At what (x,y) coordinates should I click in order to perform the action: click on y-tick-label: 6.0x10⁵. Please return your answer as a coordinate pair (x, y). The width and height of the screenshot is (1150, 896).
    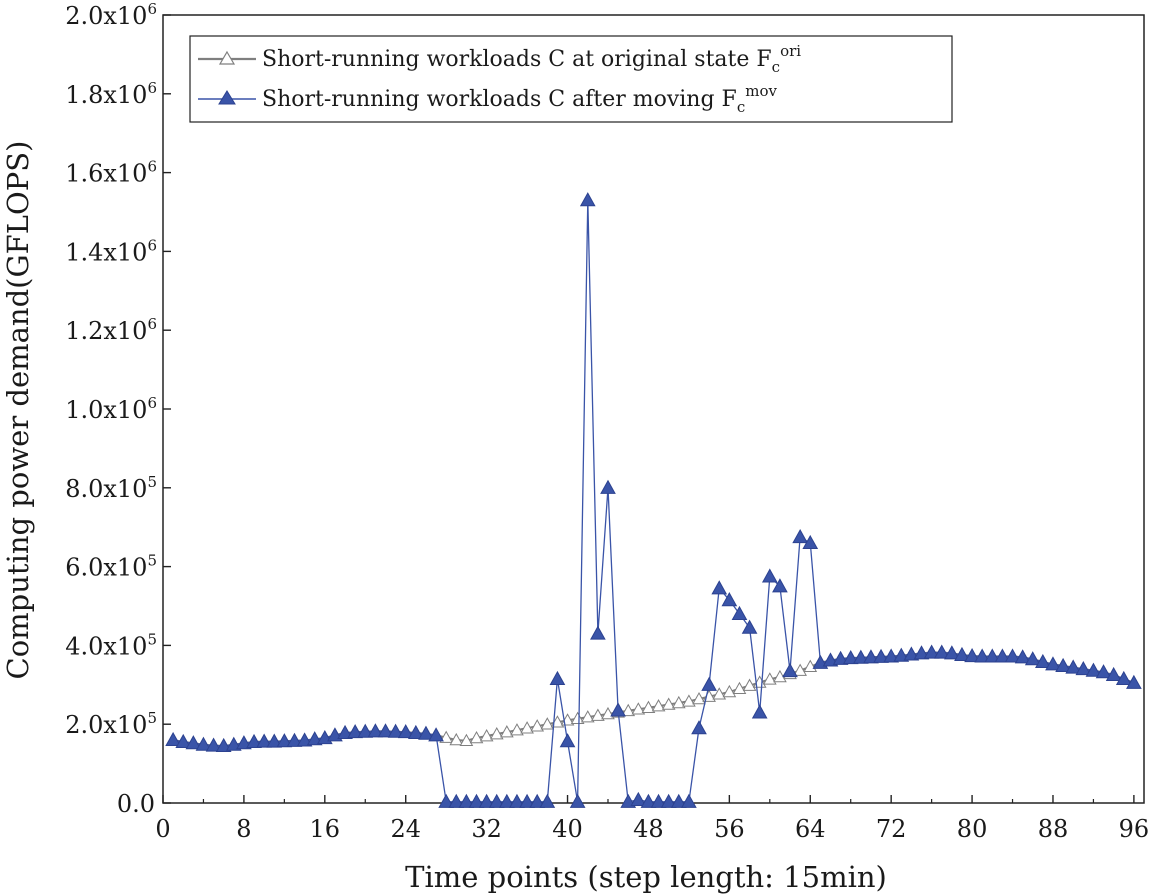
    Looking at the image, I should click on (111, 567).